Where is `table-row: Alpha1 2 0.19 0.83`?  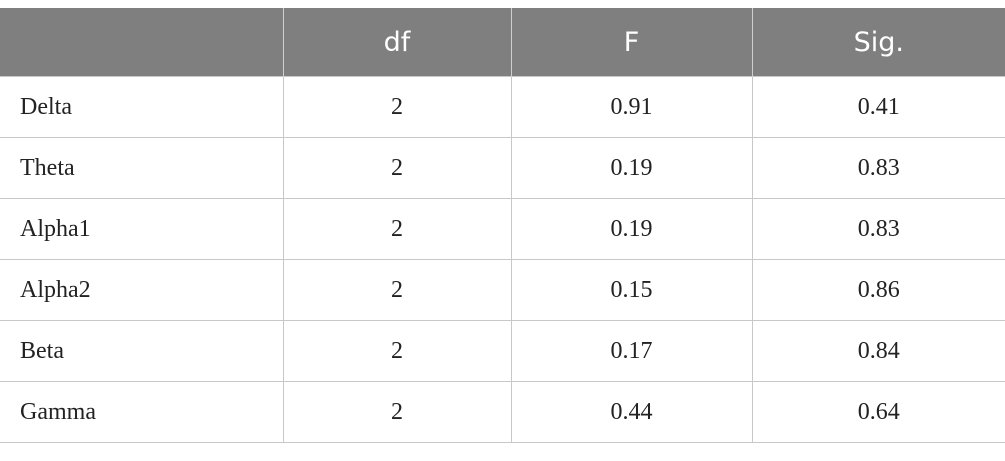 table-row: Alpha1 2 0.19 0.83 is located at coordinates (502, 229).